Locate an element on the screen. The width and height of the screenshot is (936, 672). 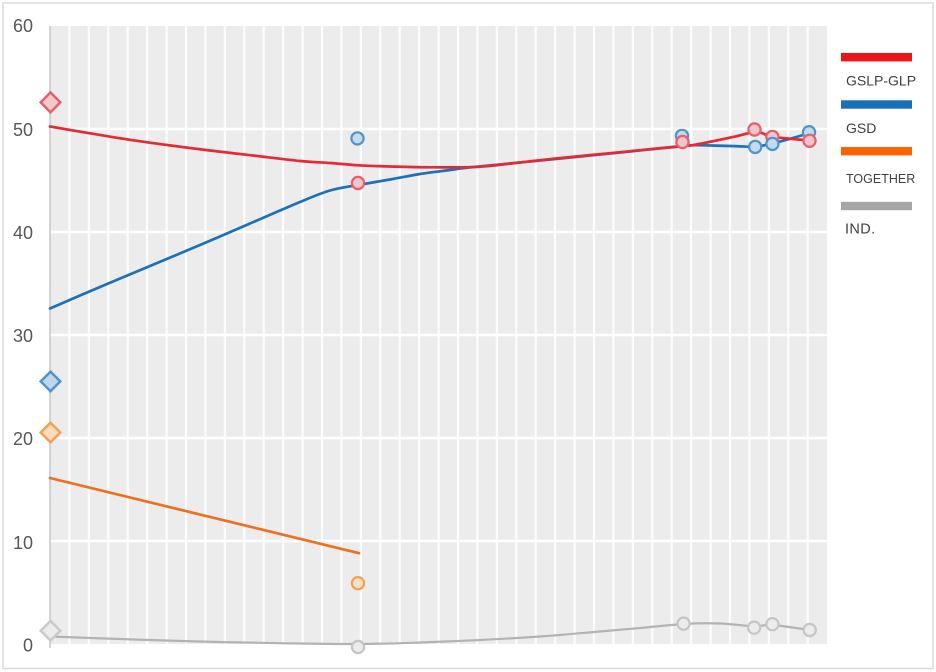
svg-text: IND. is located at coordinates (860, 230).